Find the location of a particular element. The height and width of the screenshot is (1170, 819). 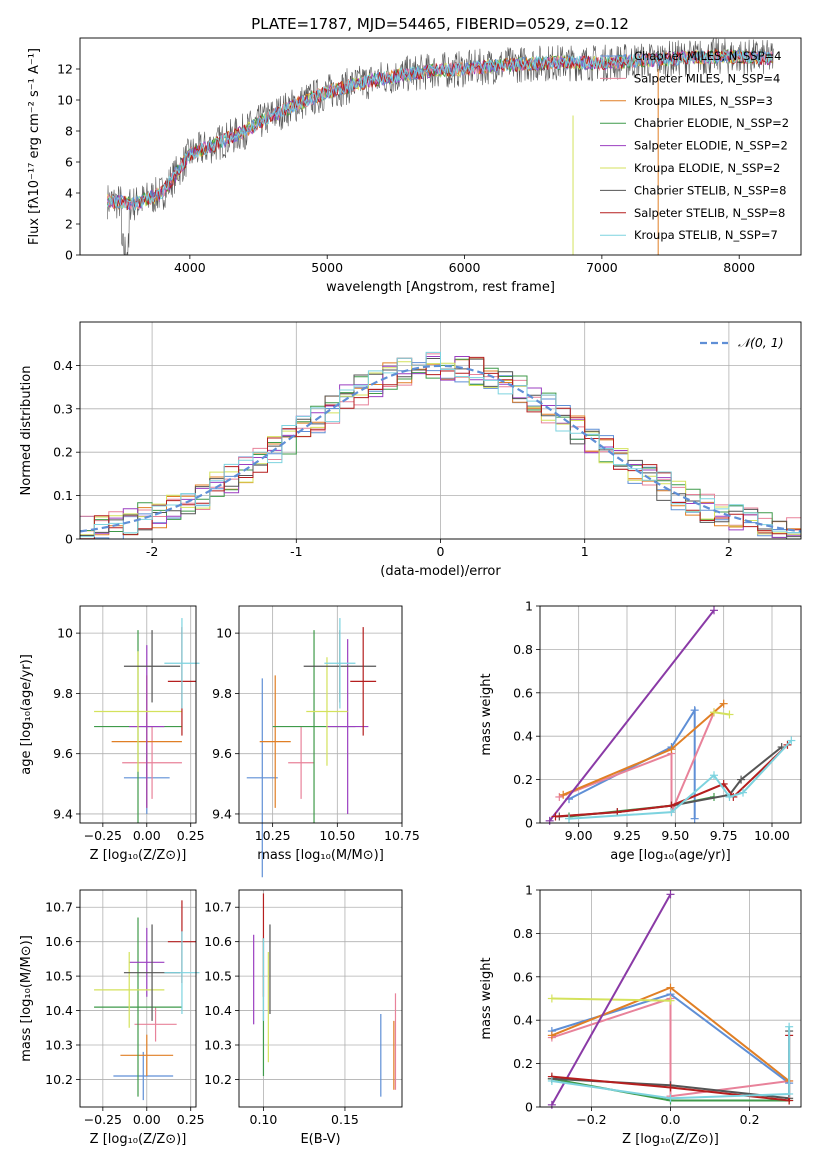

legend-label: 𝒩(0, 1) is located at coordinates (761, 342).